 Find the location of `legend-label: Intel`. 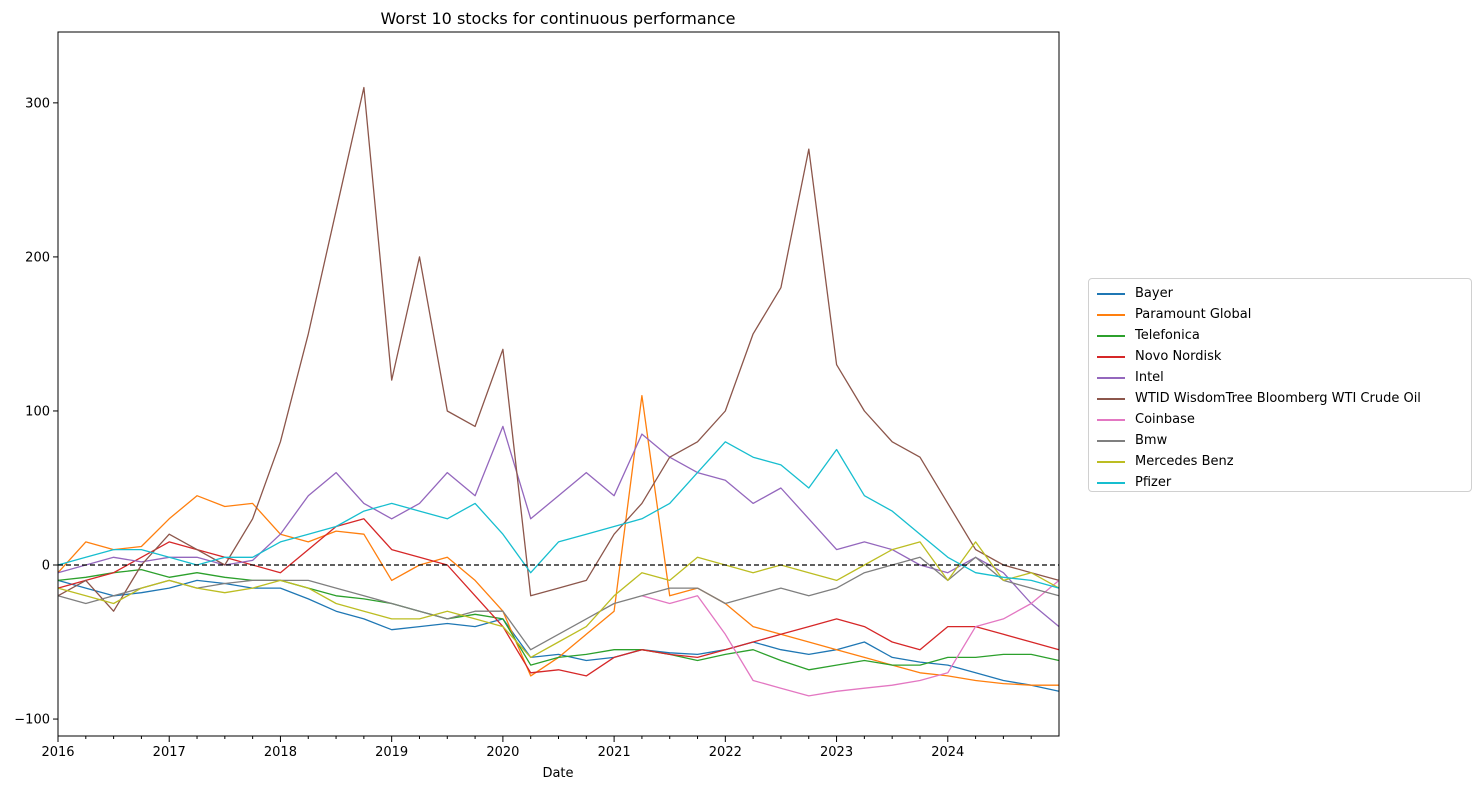

legend-label: Intel is located at coordinates (1149, 377).